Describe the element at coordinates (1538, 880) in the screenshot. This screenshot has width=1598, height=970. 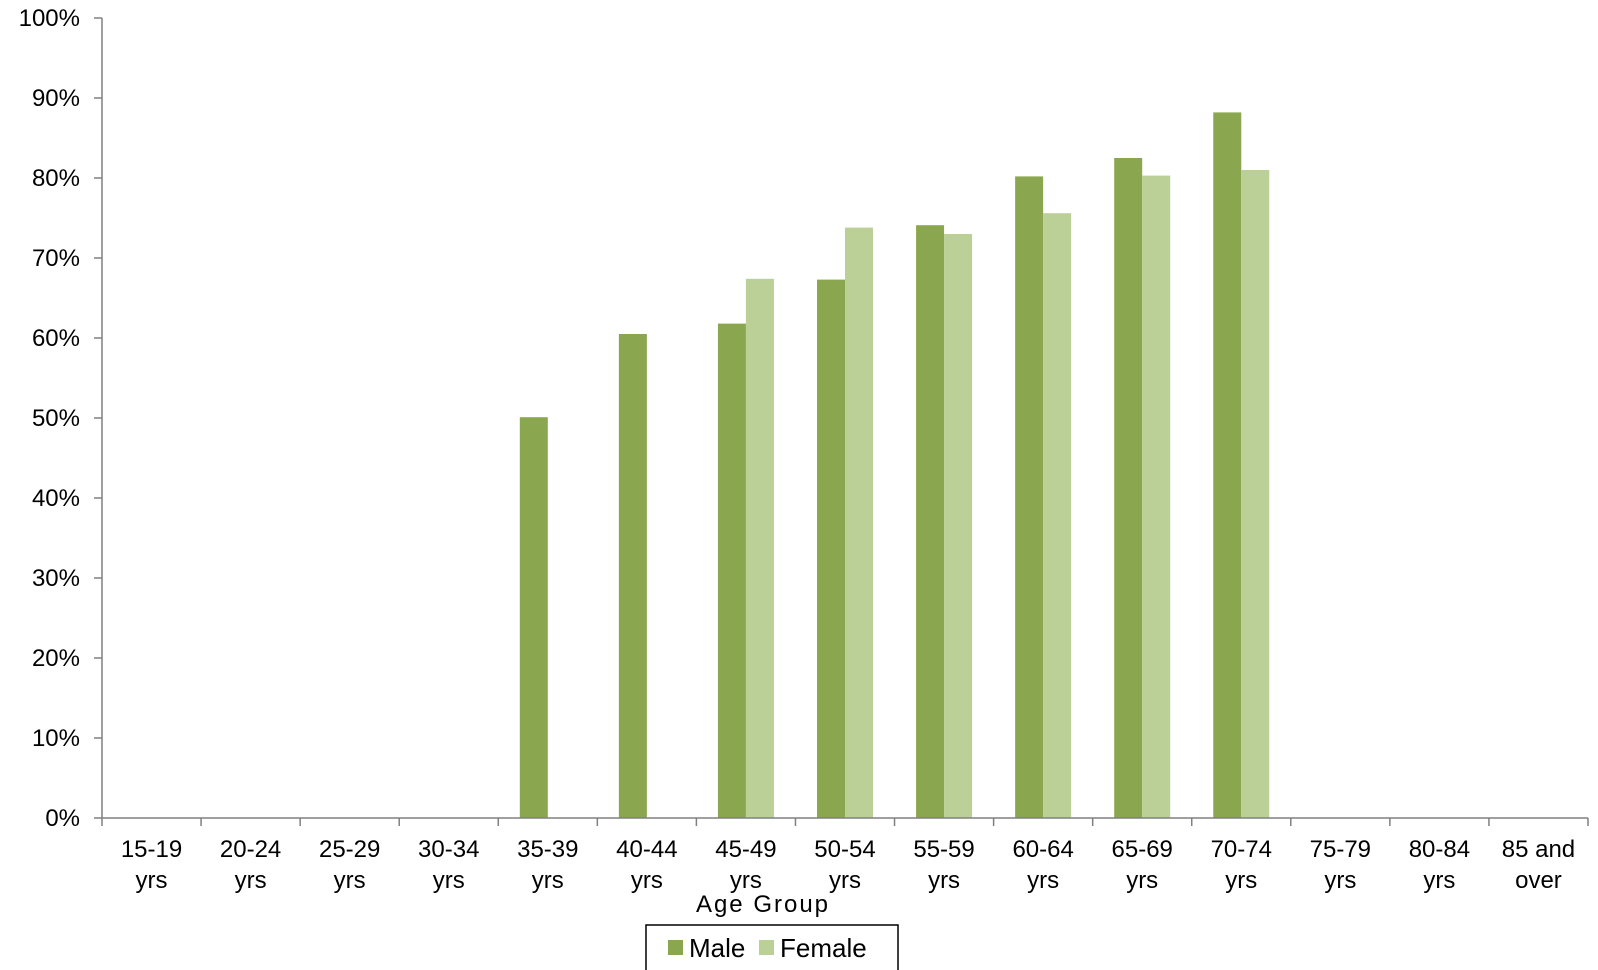
I see `x-tick-label: over` at that location.